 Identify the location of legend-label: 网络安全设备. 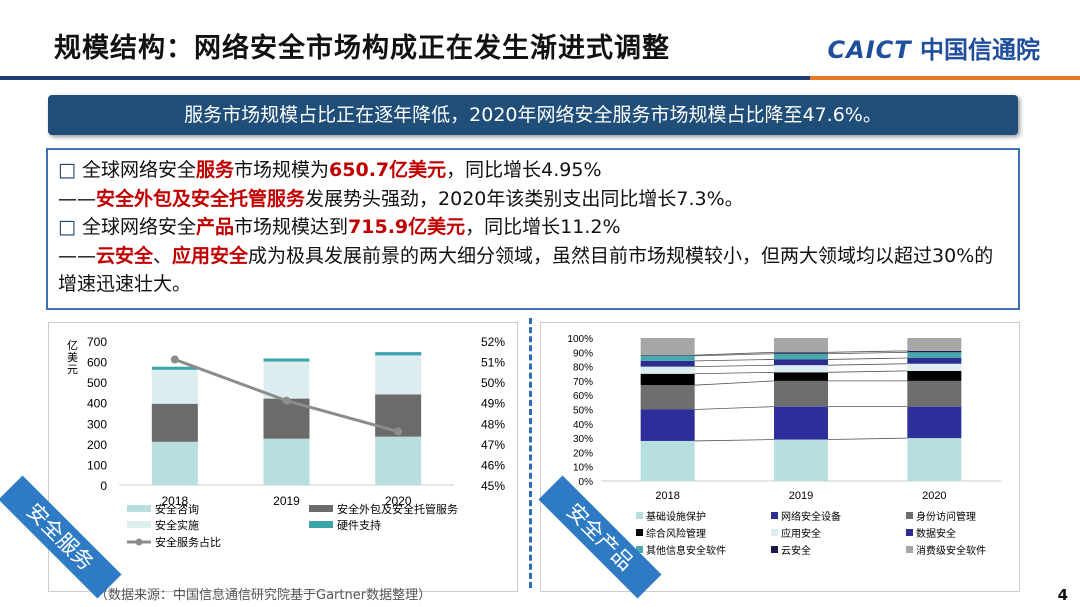
(811, 516).